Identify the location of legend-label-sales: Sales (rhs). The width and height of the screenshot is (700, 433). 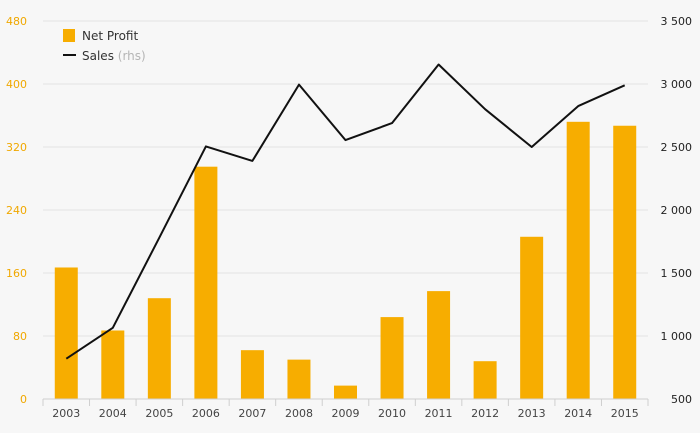
(114, 56).